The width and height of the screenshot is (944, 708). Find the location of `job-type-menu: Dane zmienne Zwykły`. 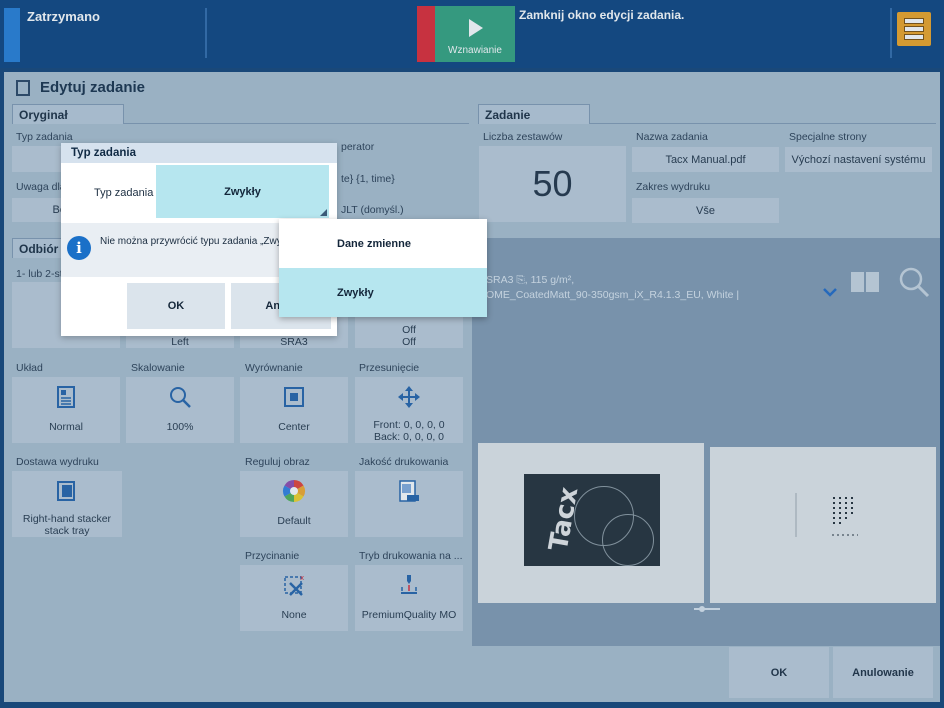

job-type-menu: Dane zmienne Zwykły is located at coordinates (383, 268).